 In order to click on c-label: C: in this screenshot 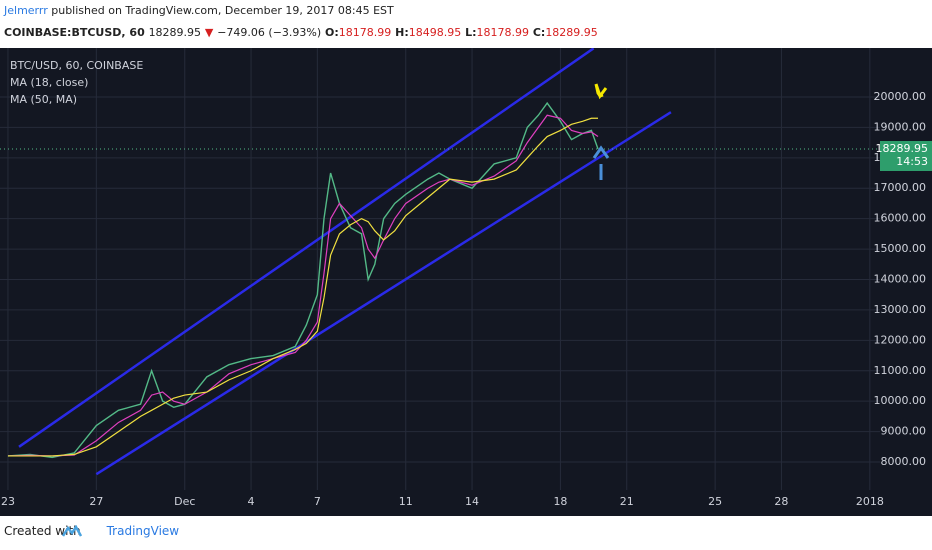, I will do `click(539, 32)`.